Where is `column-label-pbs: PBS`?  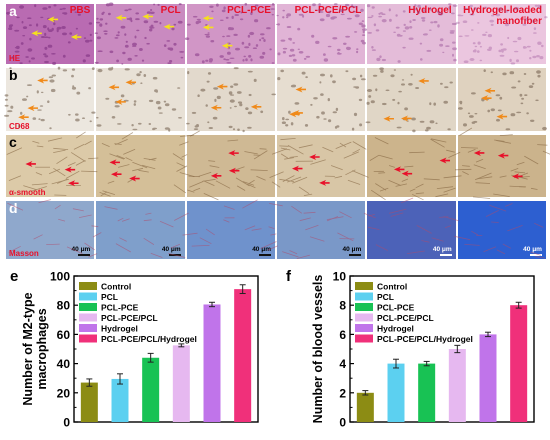 column-label-pbs: PBS is located at coordinates (80, 10).